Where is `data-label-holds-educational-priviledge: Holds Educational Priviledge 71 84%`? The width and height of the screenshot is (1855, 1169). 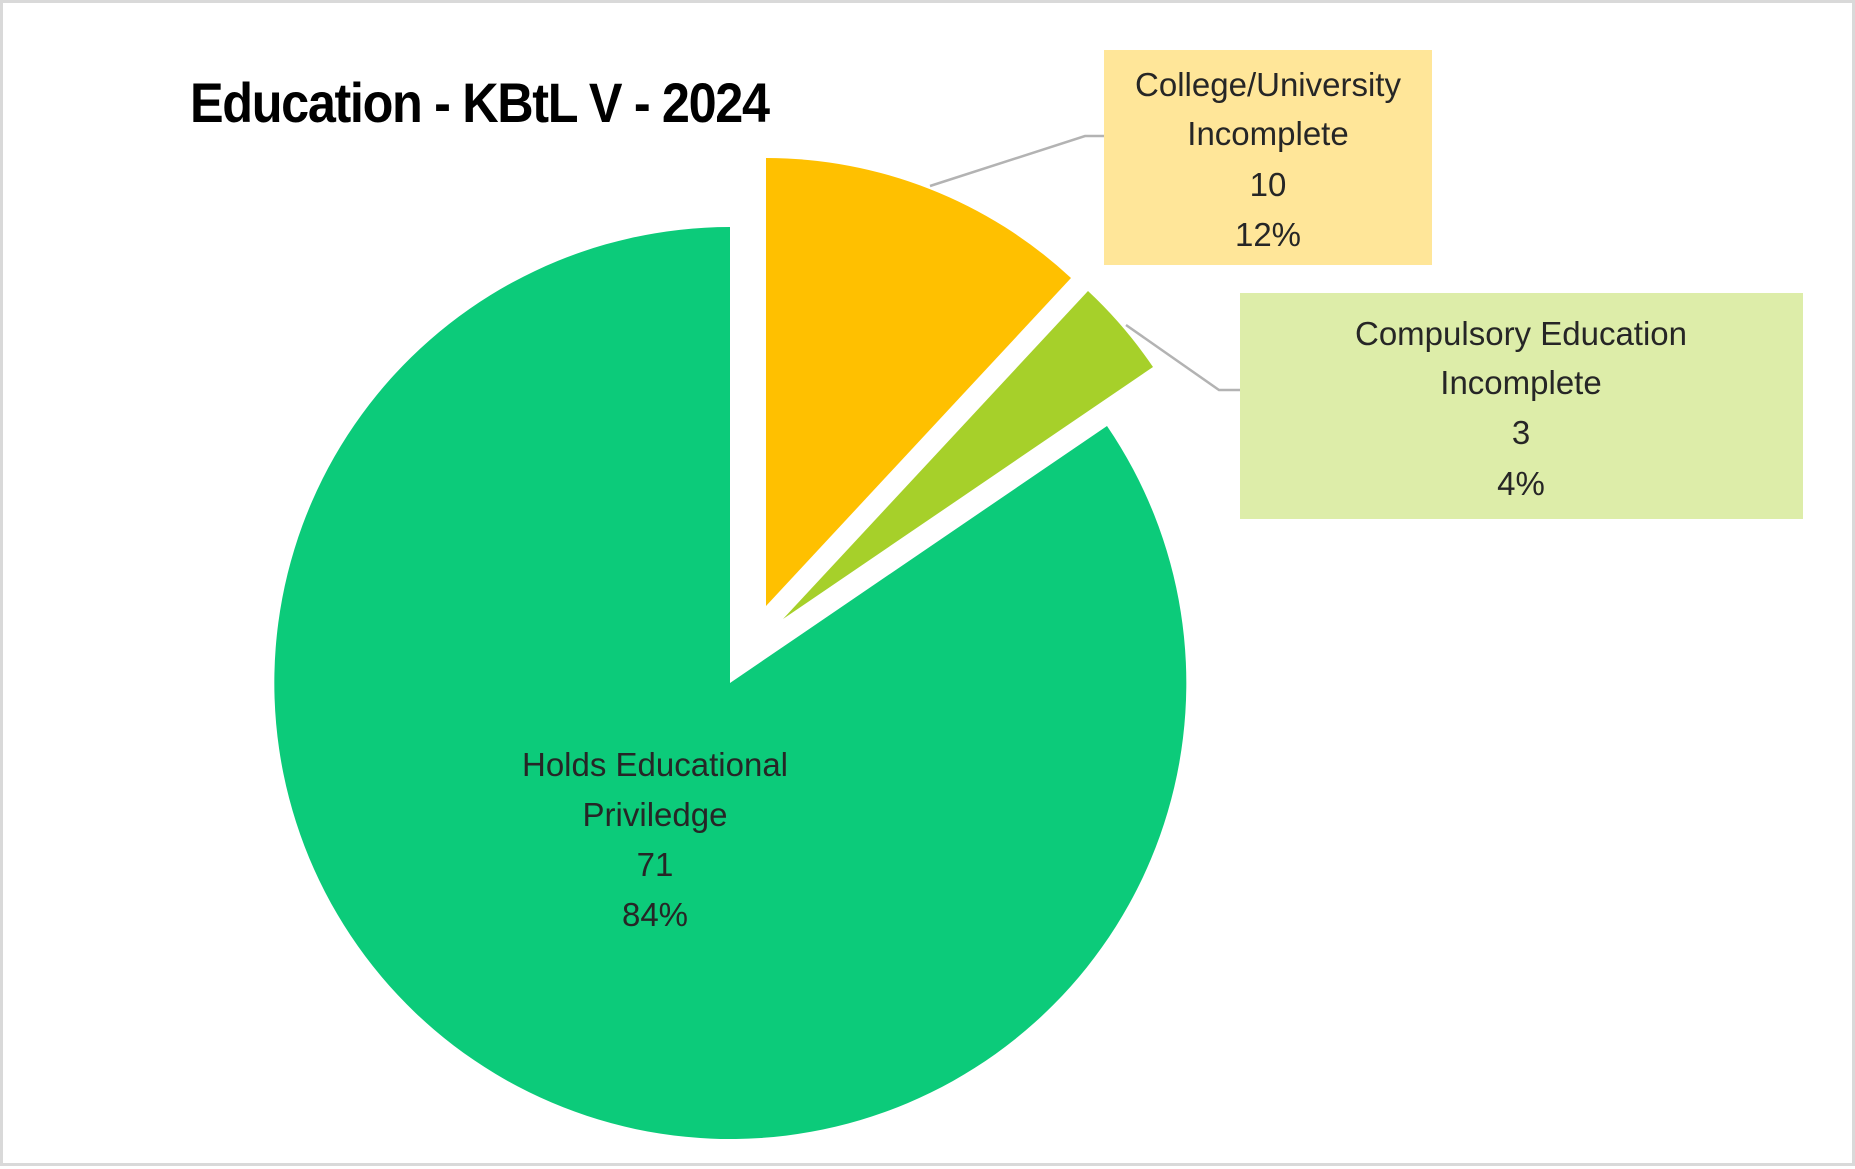
data-label-holds-educational-priviledge: Holds Educational Priviledge 71 84% is located at coordinates (655, 839).